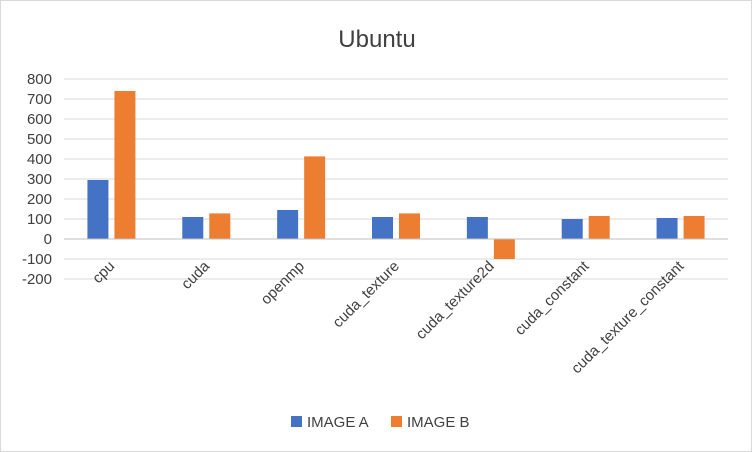  I want to click on y-tick-label: 300, so click(39, 179).